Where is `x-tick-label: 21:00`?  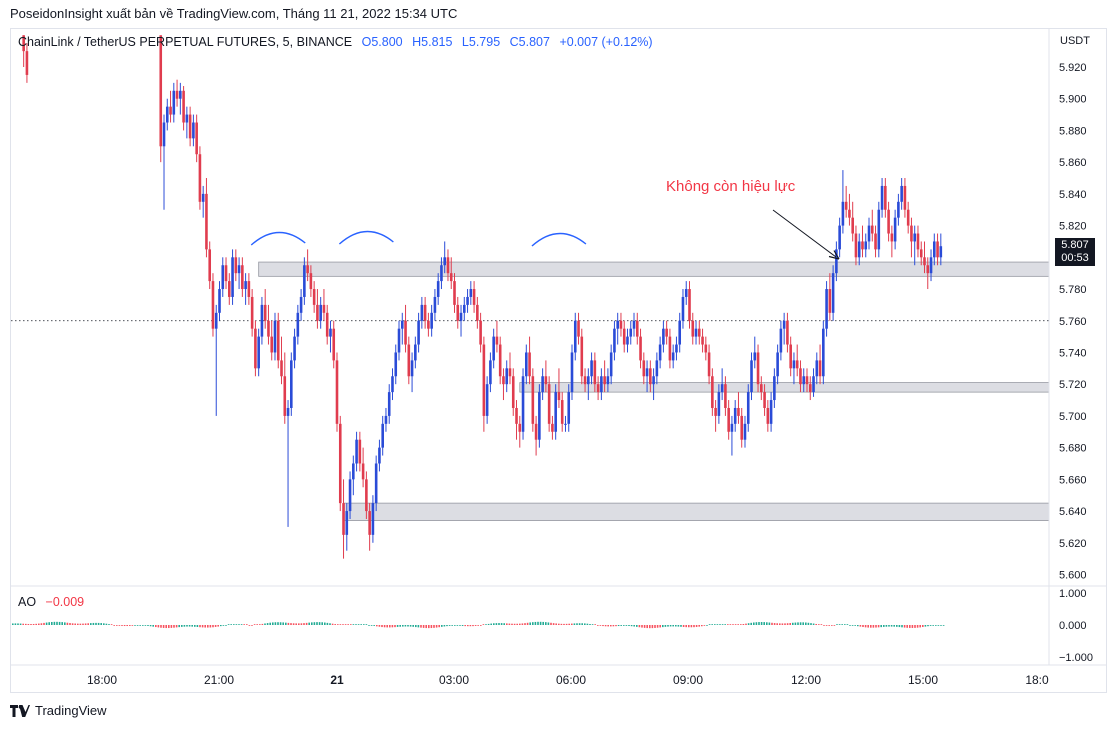 x-tick-label: 21:00 is located at coordinates (219, 680).